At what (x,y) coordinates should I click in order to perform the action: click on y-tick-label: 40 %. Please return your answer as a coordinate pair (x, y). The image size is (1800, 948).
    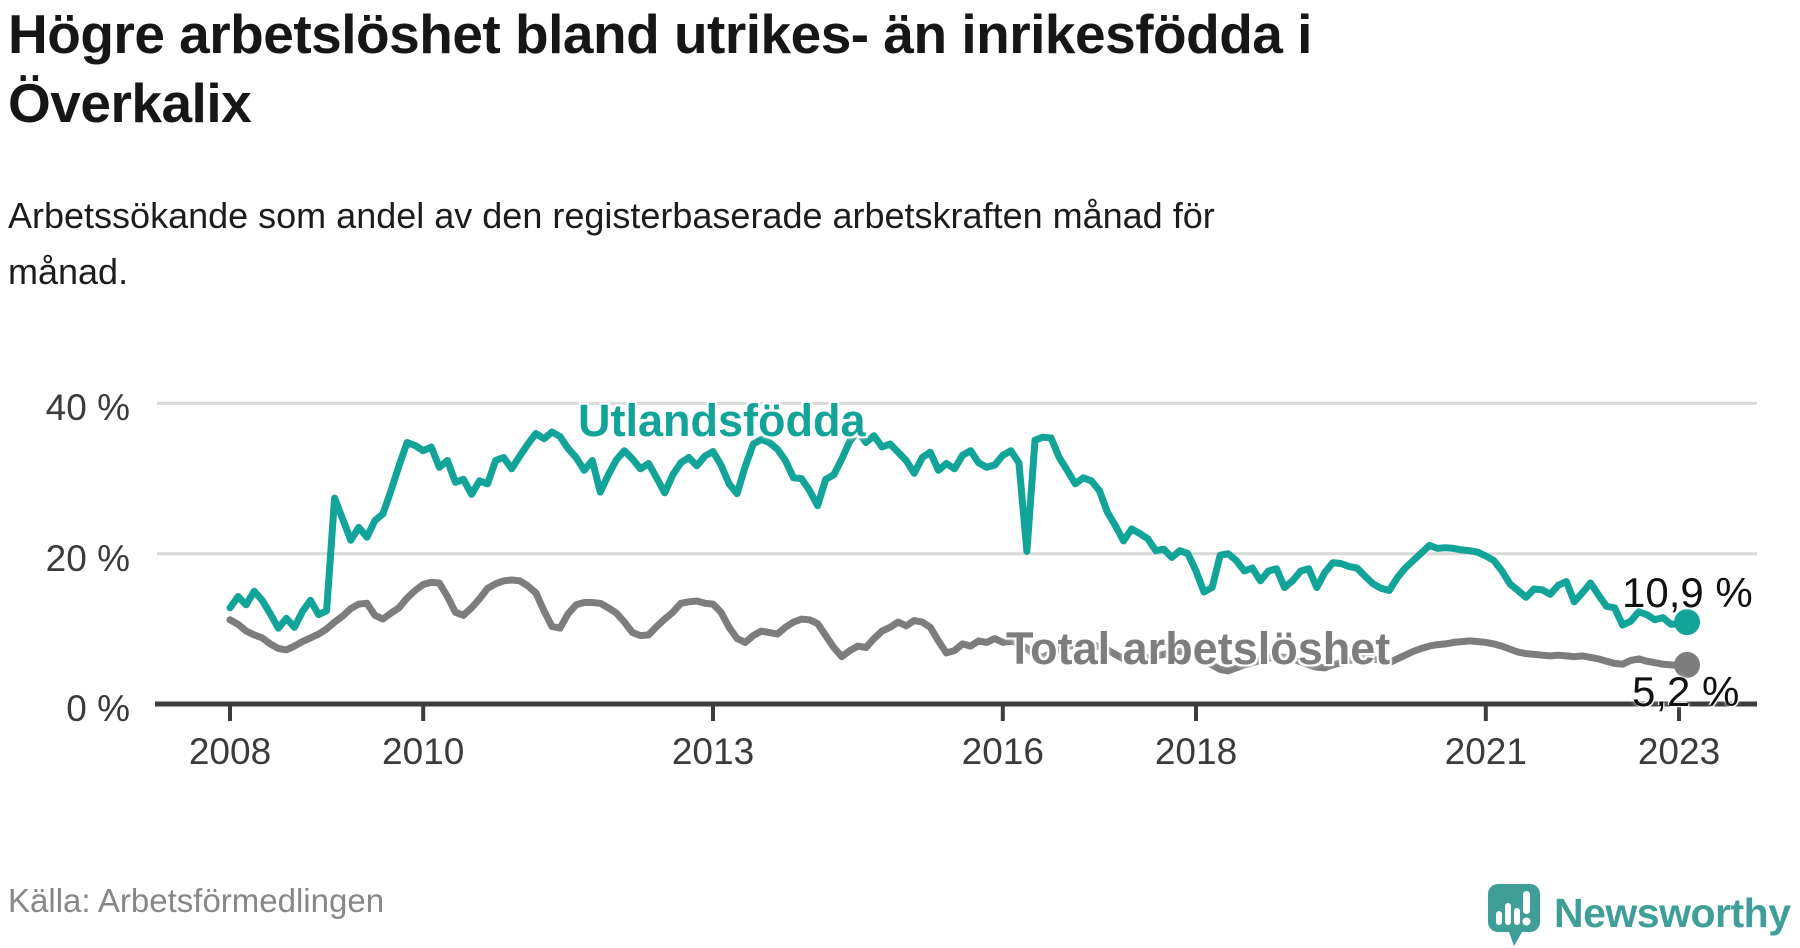
    Looking at the image, I should click on (87, 408).